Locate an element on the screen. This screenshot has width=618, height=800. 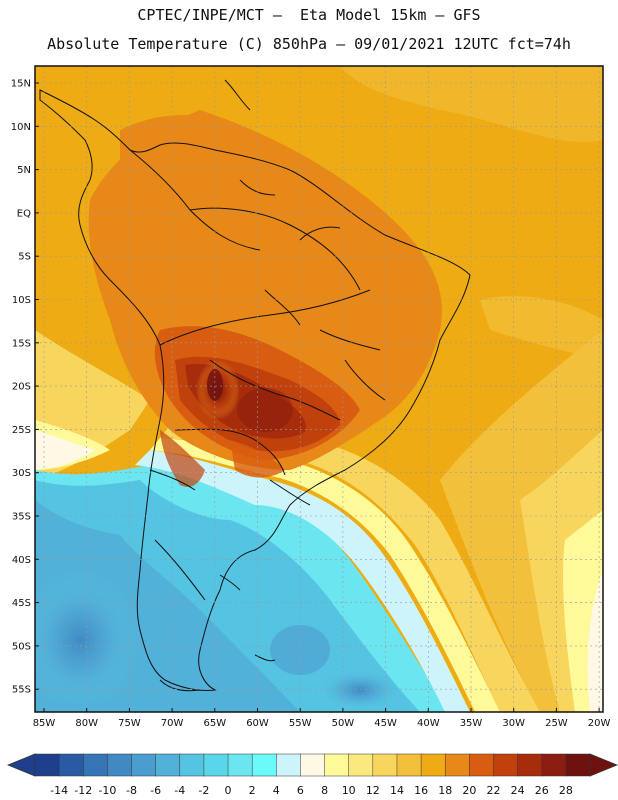
lon-label: 20W is located at coordinates (599, 723).